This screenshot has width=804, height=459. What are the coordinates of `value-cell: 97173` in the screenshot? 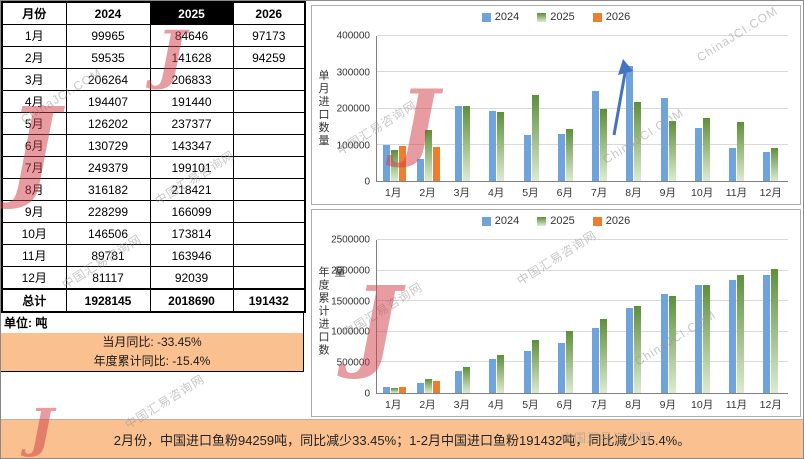 It's located at (269, 35).